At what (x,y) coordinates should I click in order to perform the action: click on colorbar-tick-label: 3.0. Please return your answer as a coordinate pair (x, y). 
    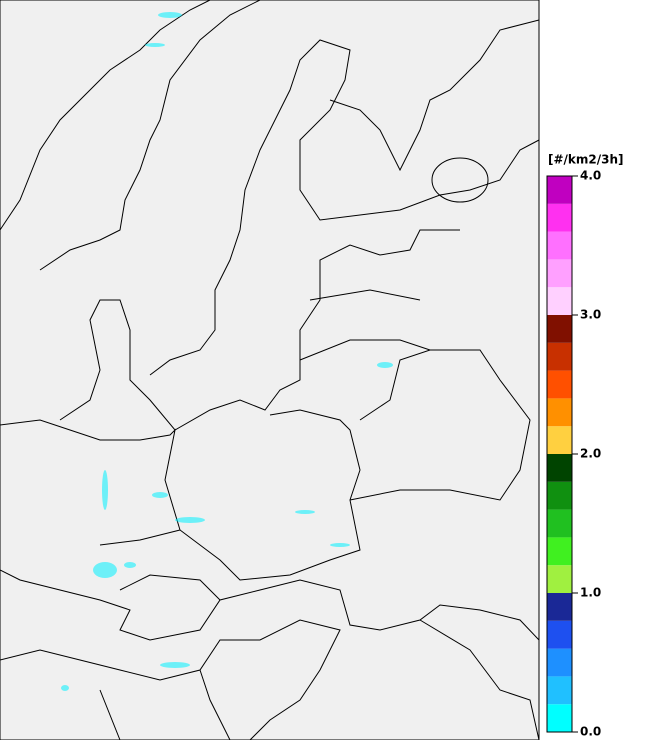
    Looking at the image, I should click on (590, 315).